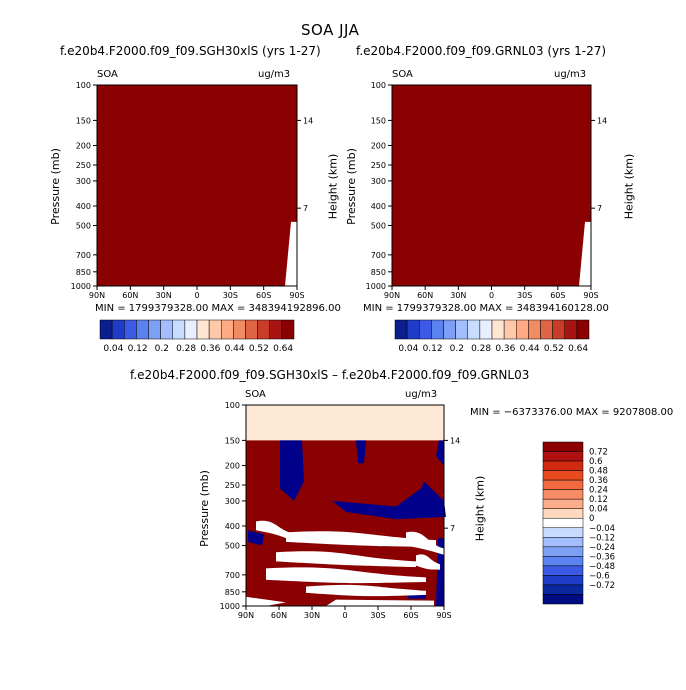  What do you see at coordinates (210, 349) in the screenshot?
I see `colorbar-top-label: 0.36` at bounding box center [210, 349].